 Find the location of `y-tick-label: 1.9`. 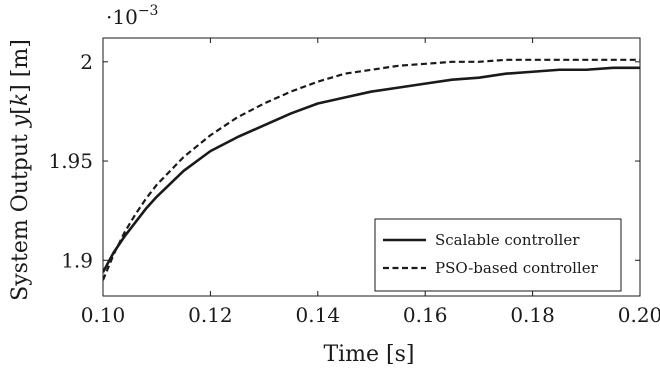

y-tick-label: 1.9 is located at coordinates (77, 260).